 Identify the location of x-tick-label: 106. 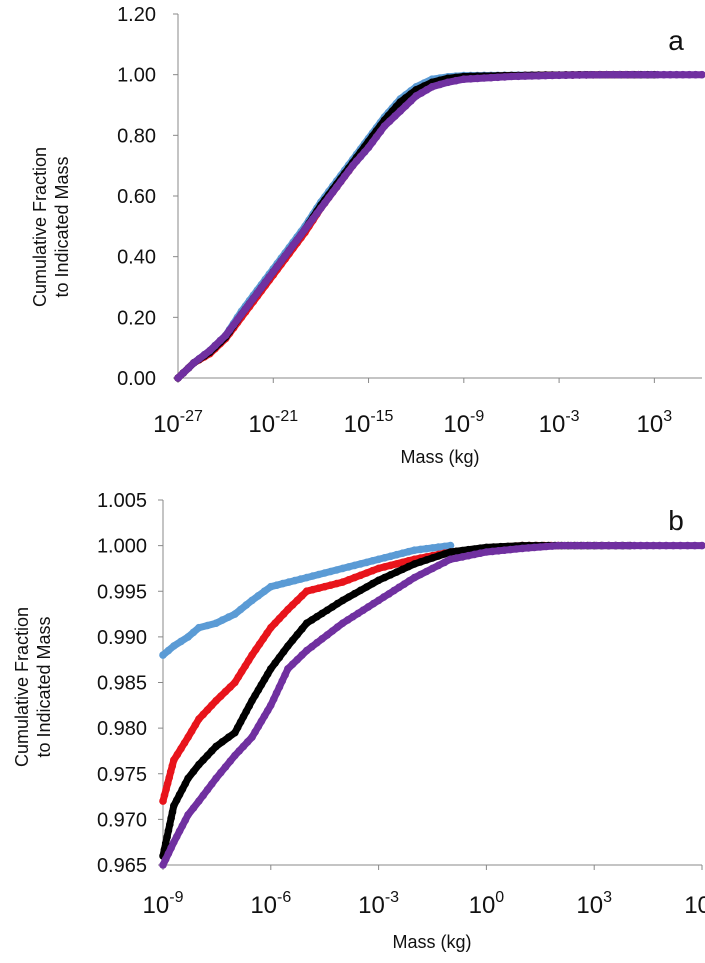
(694, 904).